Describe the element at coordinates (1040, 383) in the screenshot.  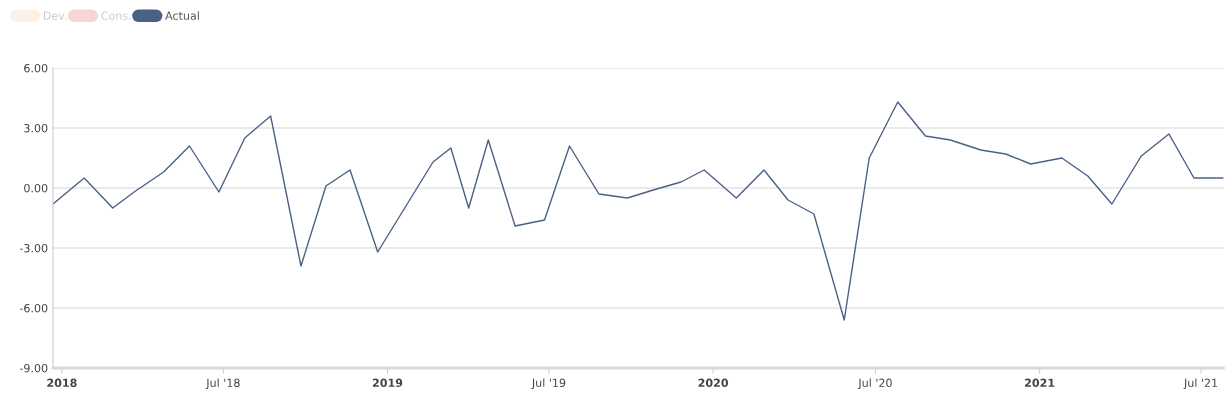
I see `x-tick-label: 2021` at that location.